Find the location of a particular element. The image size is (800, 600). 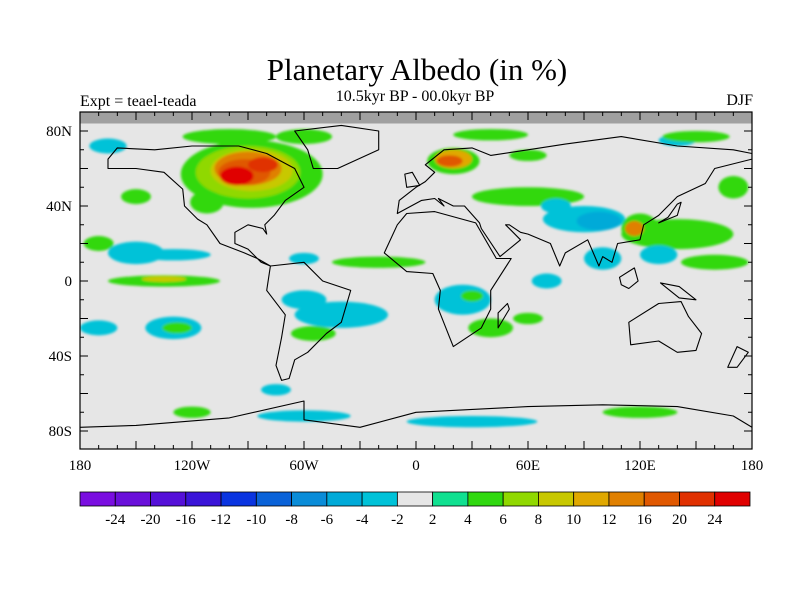

x-tick-label: 60E is located at coordinates (528, 466).